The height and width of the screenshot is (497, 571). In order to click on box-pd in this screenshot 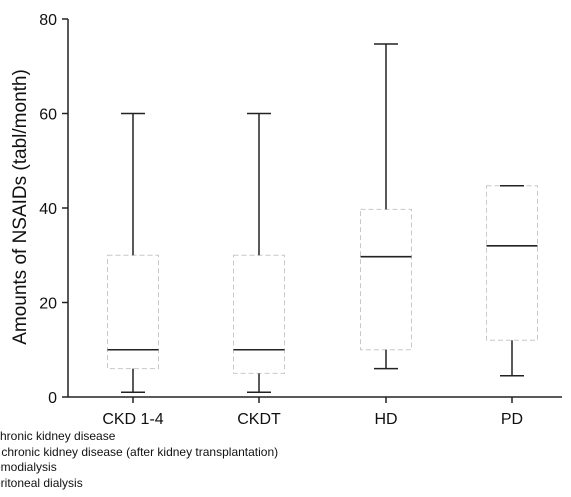, I will do `click(512, 281)`.